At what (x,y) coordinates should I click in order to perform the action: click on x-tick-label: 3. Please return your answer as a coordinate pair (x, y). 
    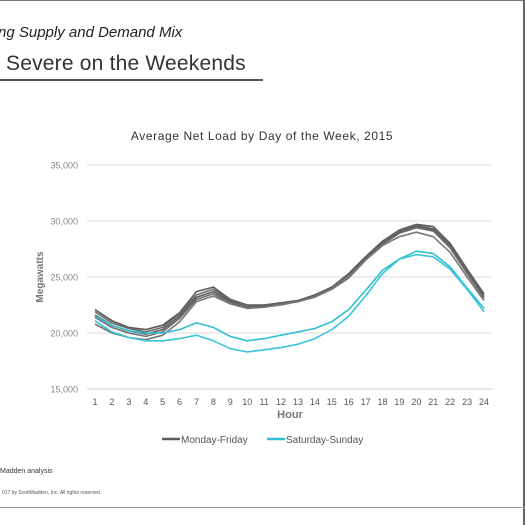
    Looking at the image, I should click on (128, 402).